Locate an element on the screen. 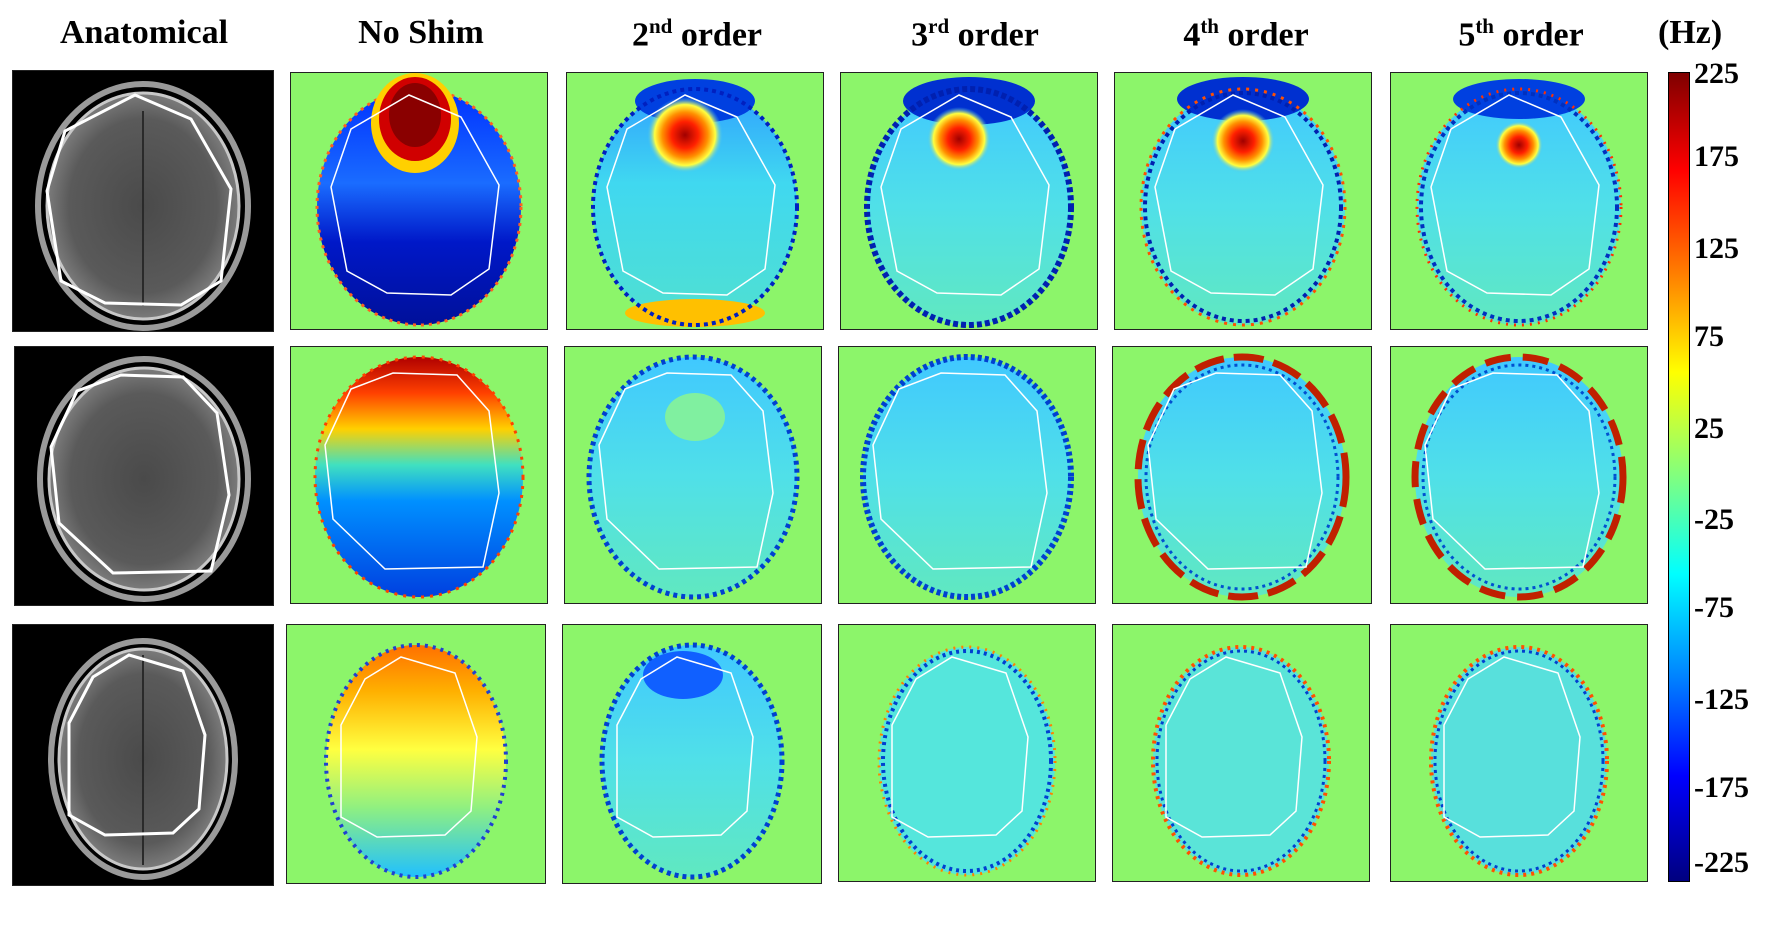 The image size is (1780, 926). panel-4th-order-row3 is located at coordinates (1241, 753).